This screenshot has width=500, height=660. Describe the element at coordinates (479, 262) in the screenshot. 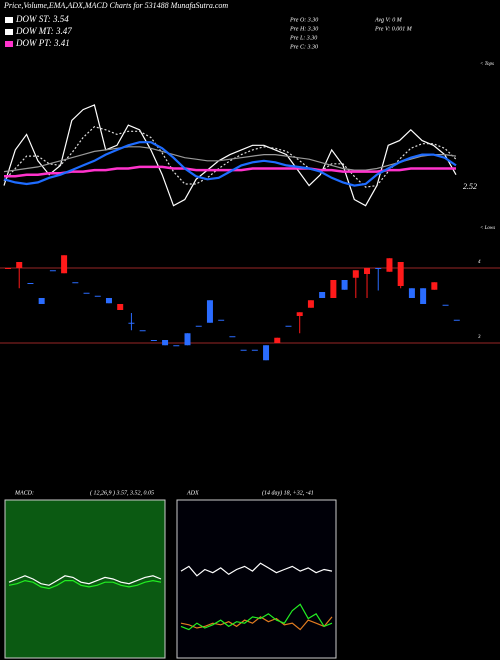

I see `y-tick-label: 4` at that location.